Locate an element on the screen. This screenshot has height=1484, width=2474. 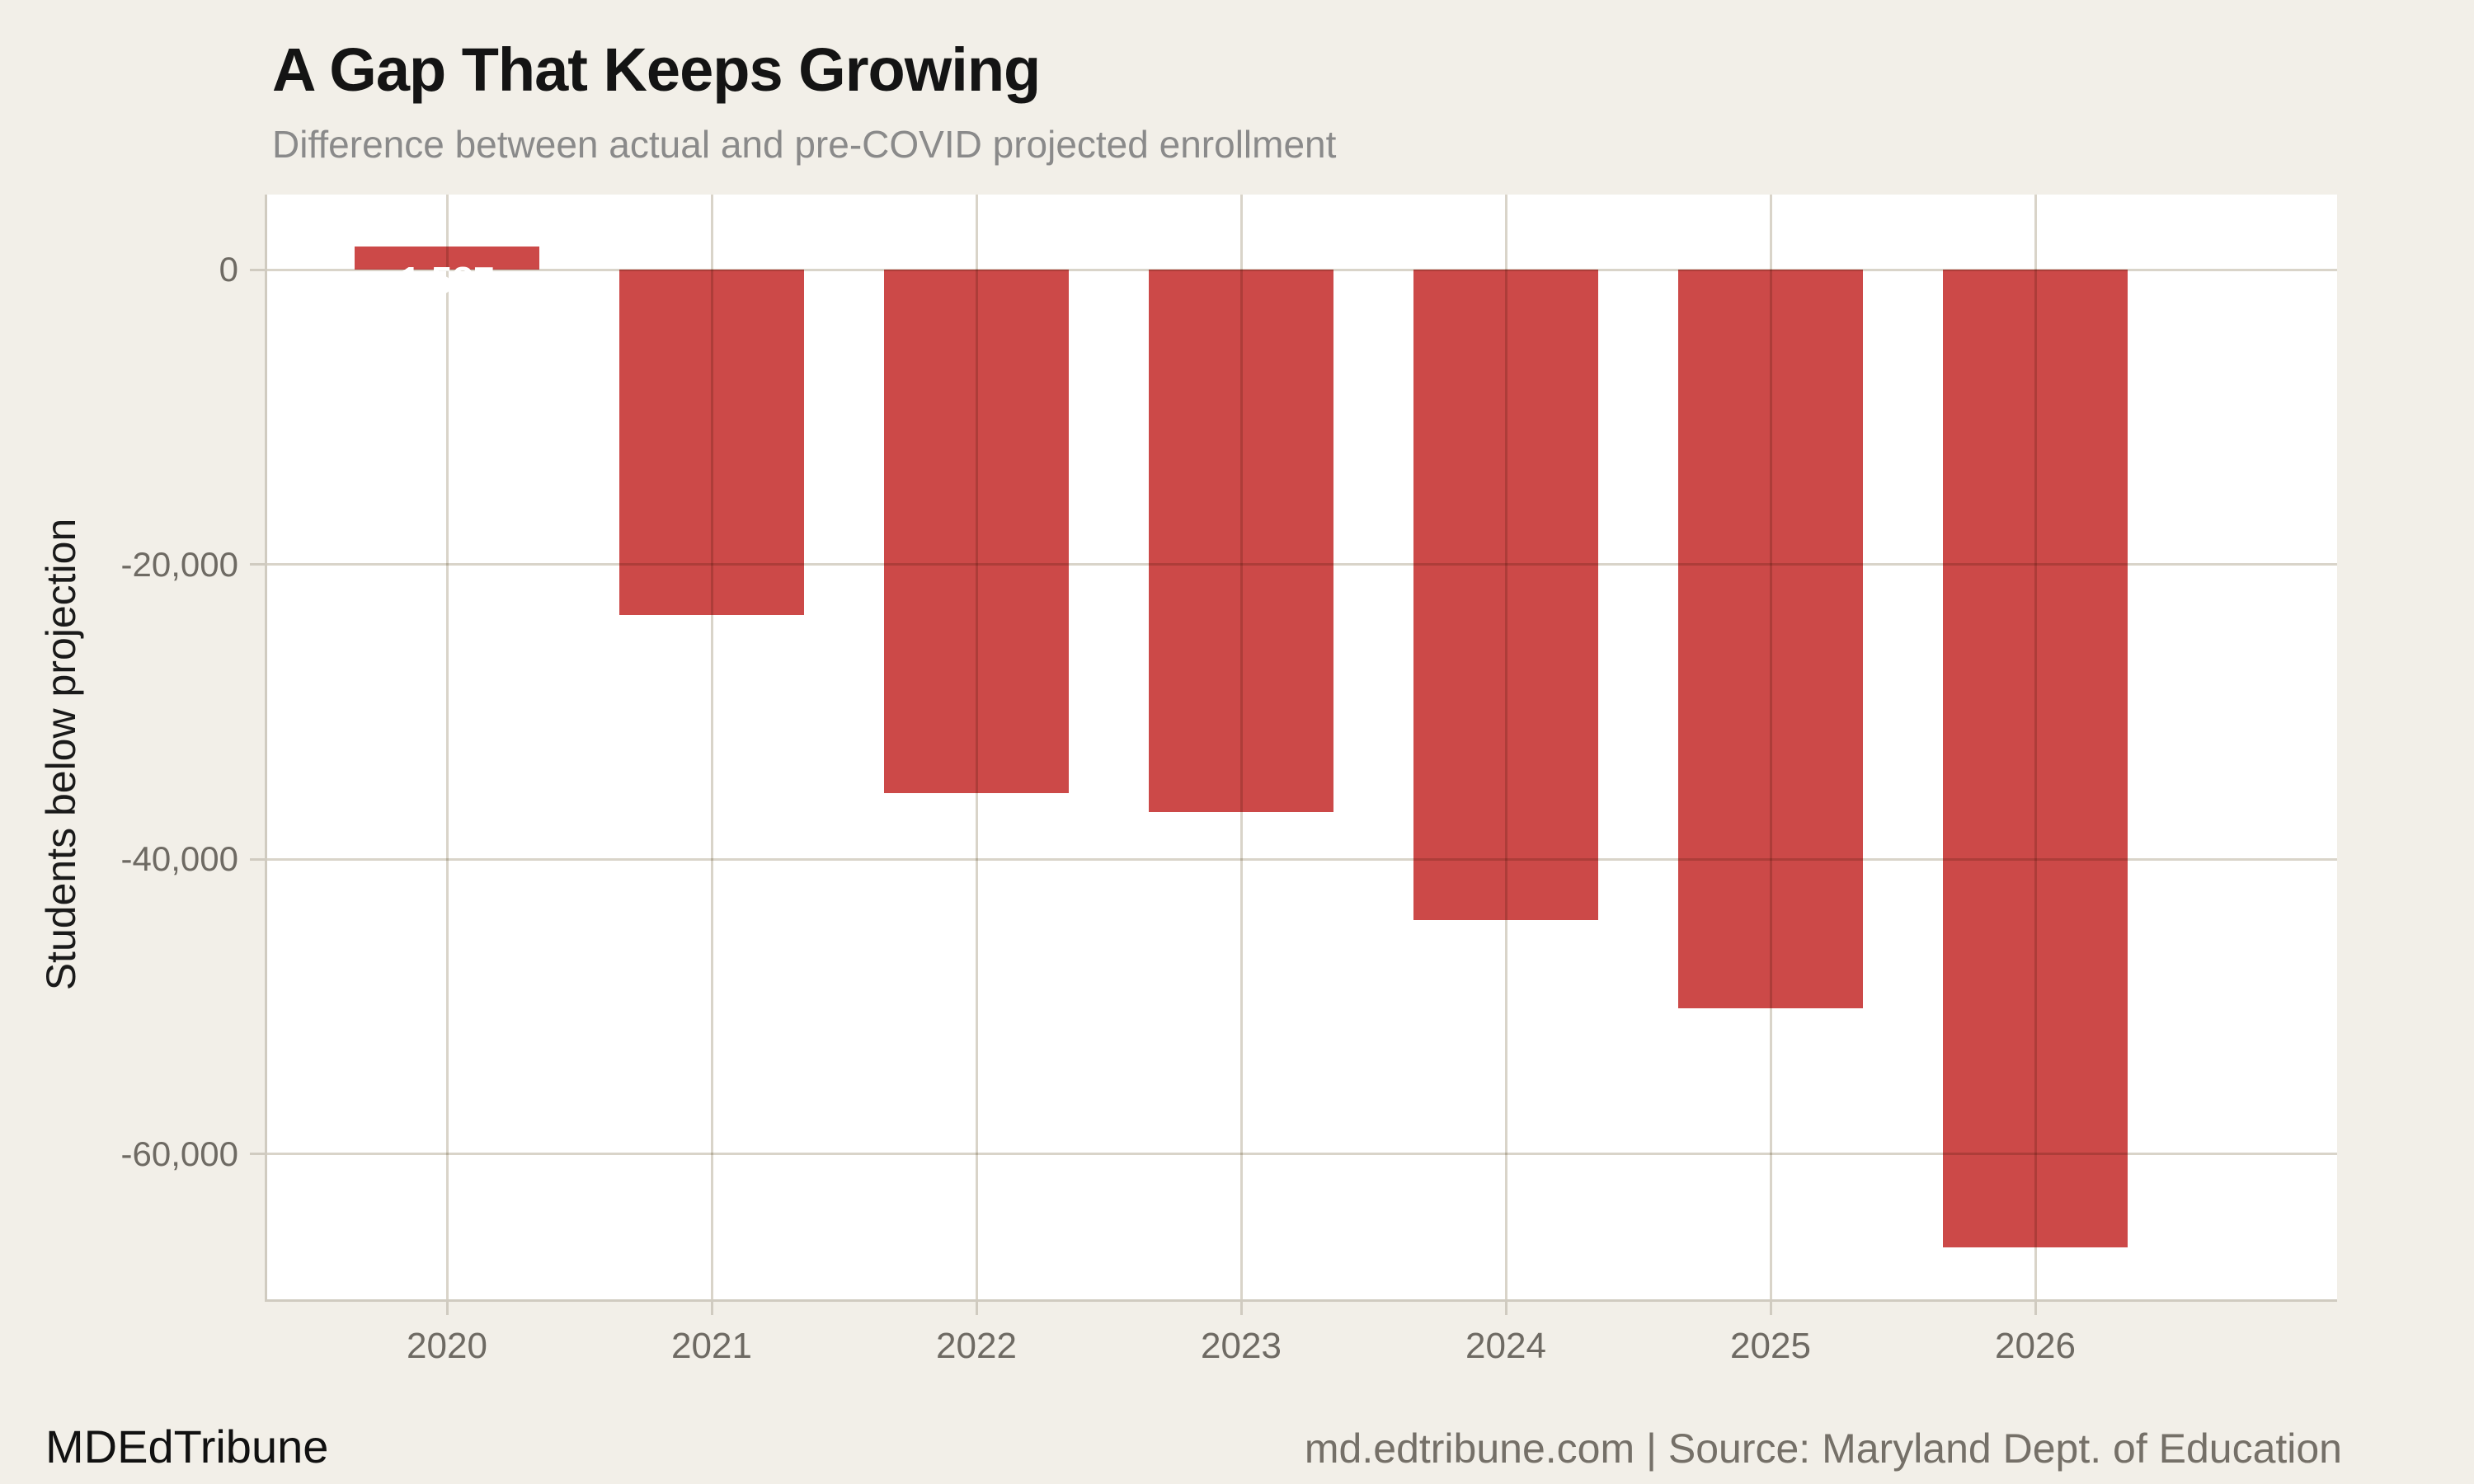
x-tick-label: 2024 is located at coordinates (1505, 1346).